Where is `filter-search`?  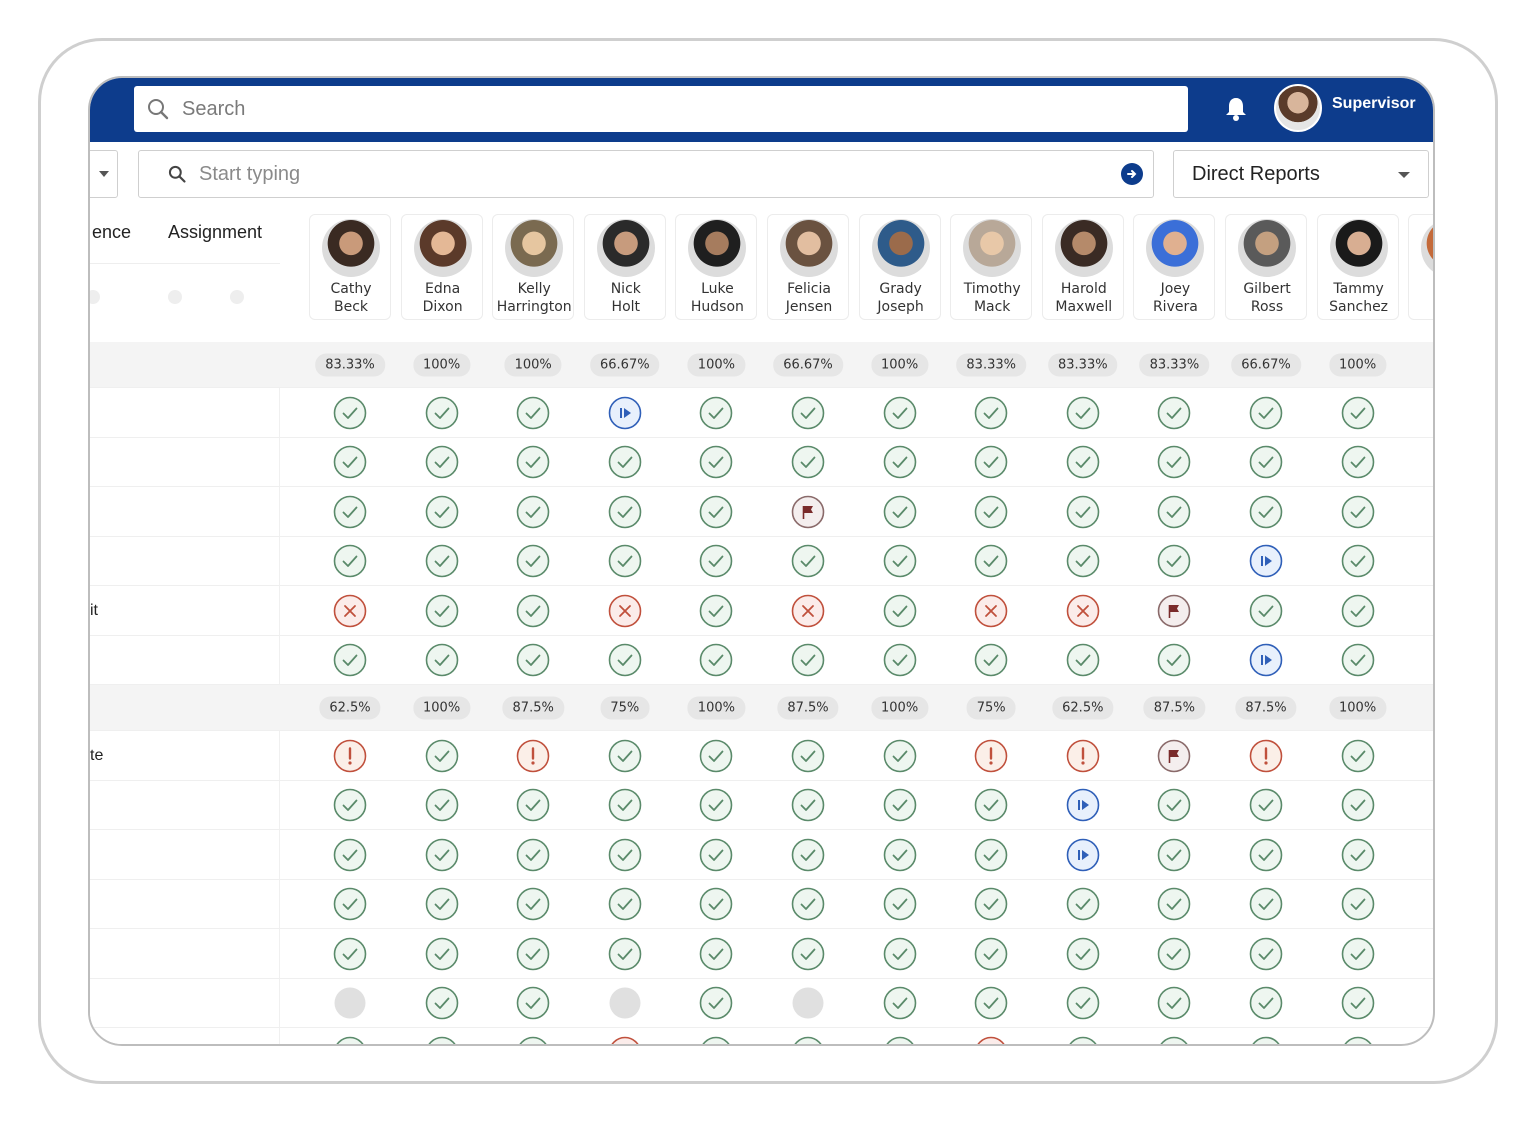
filter-search is located at coordinates (646, 174).